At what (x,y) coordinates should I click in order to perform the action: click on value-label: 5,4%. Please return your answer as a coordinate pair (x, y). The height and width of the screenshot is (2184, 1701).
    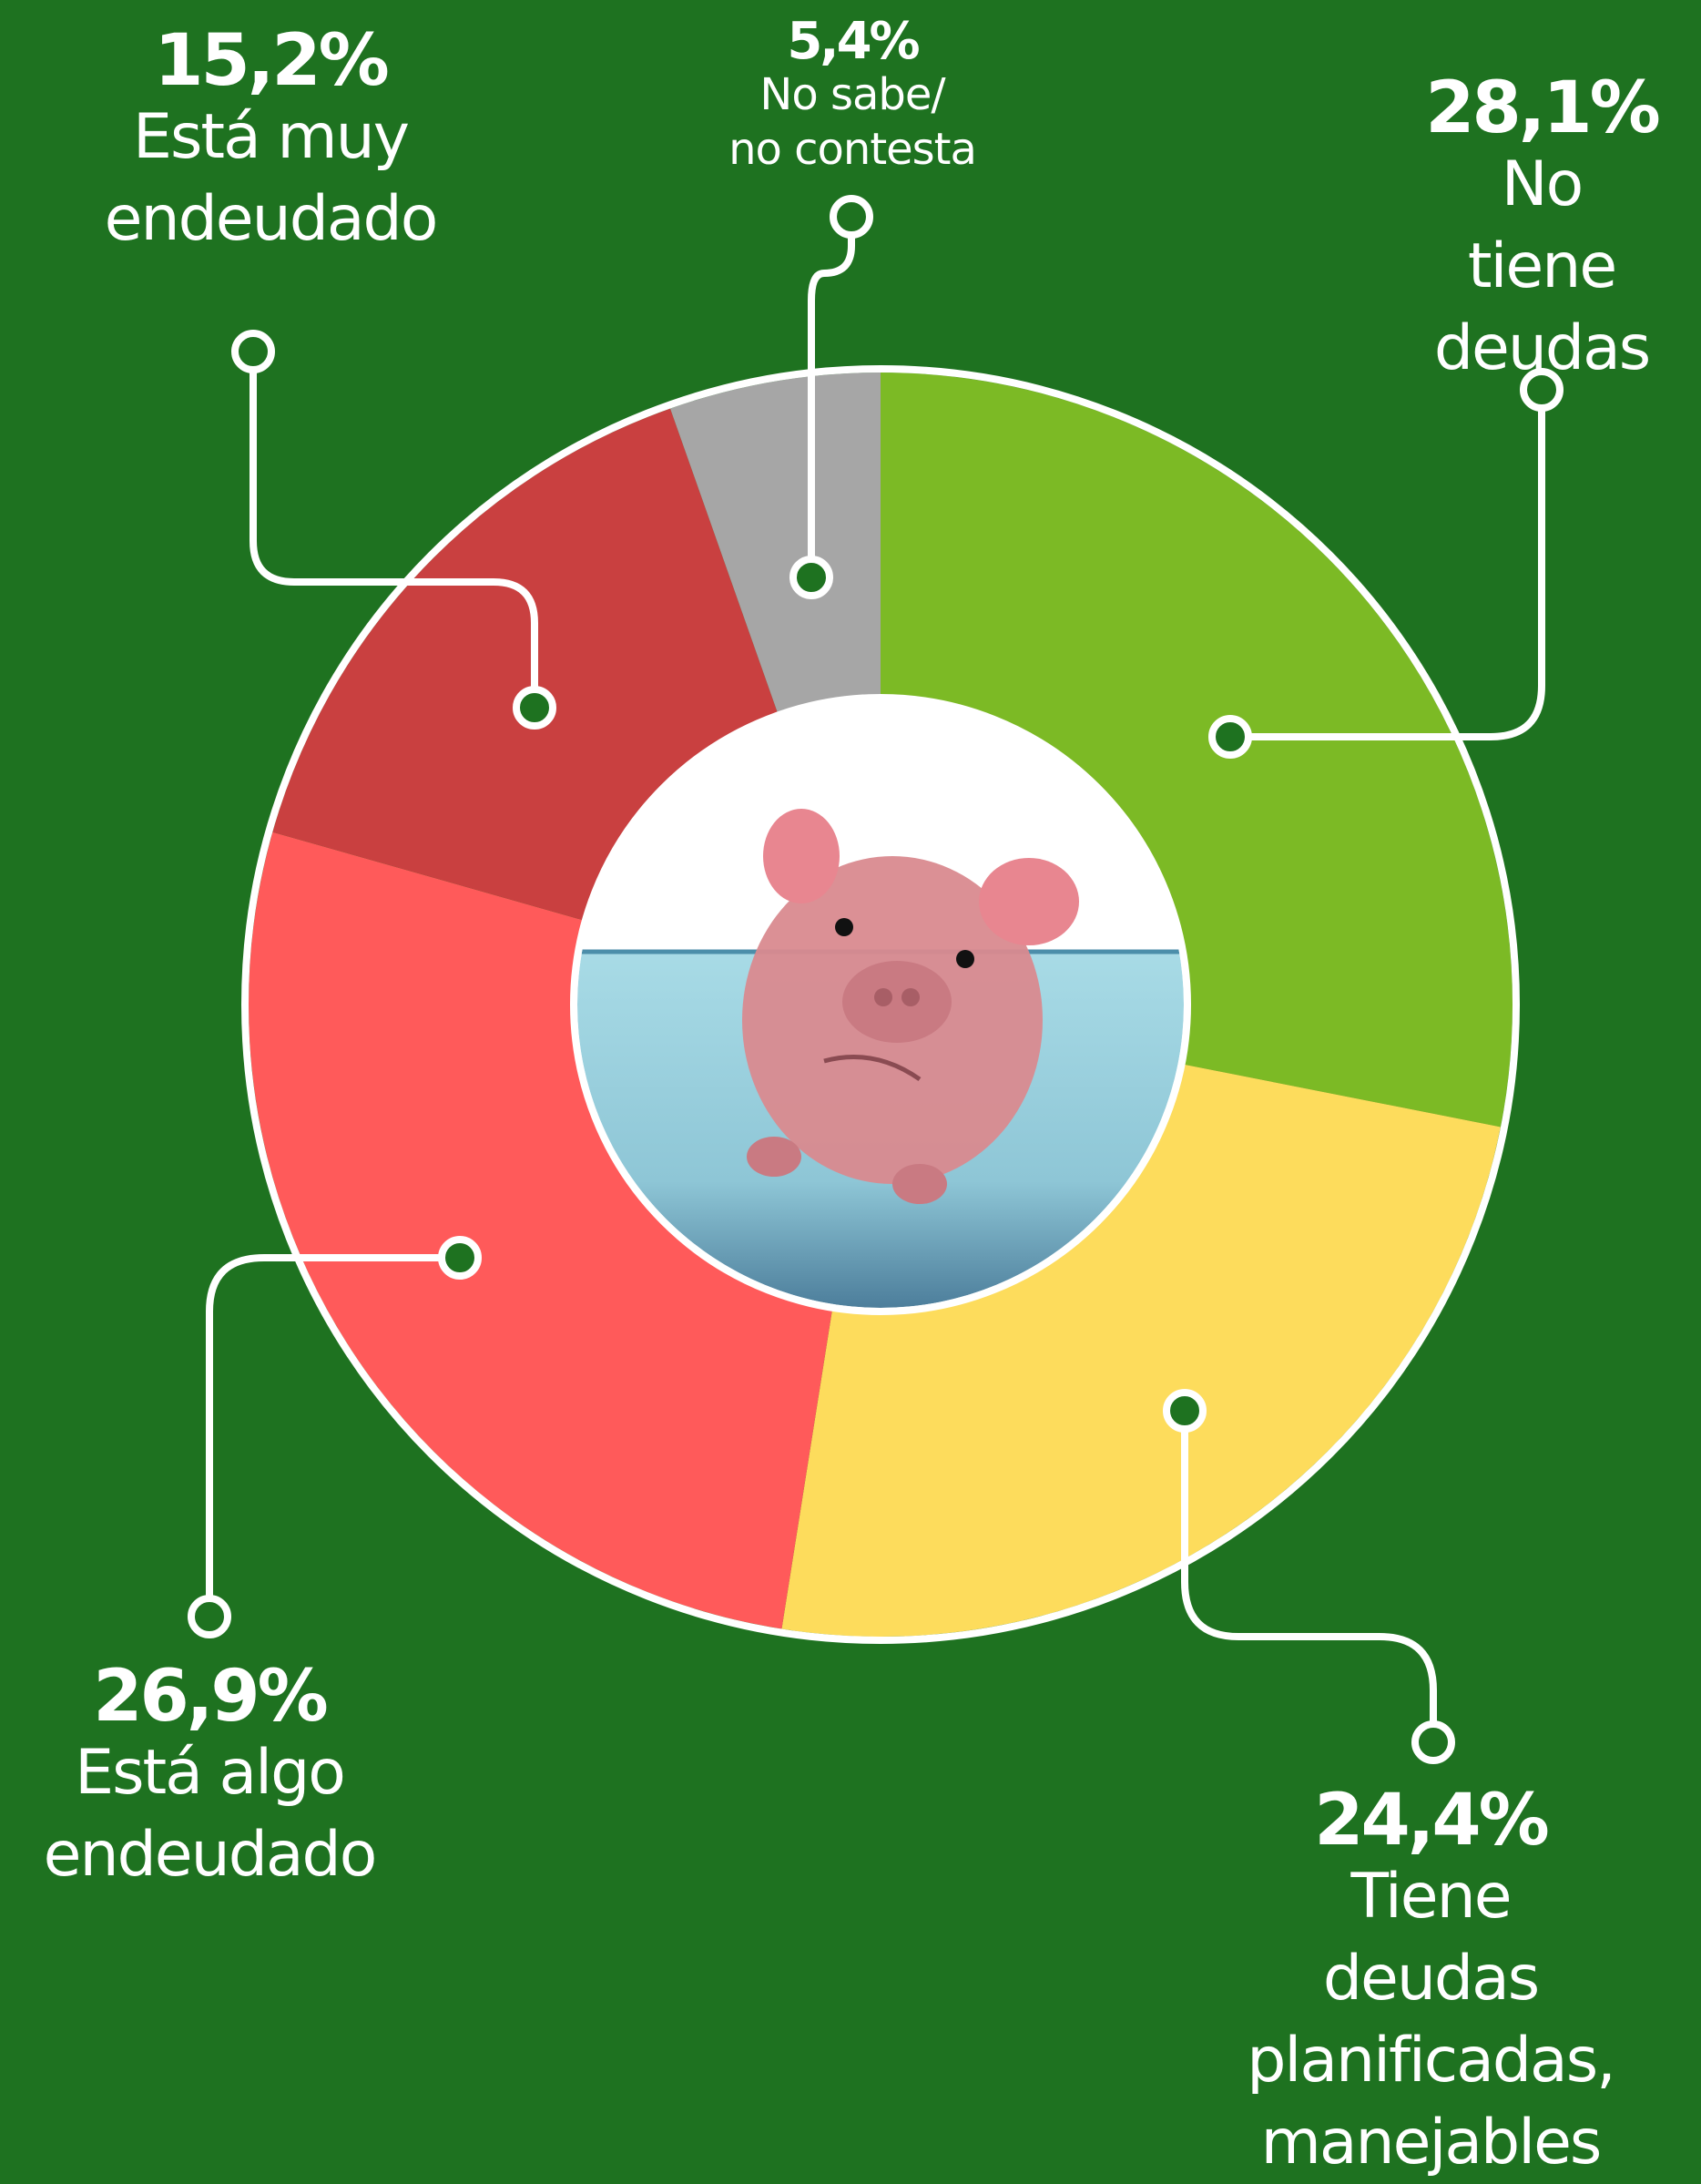
    Looking at the image, I should click on (853, 42).